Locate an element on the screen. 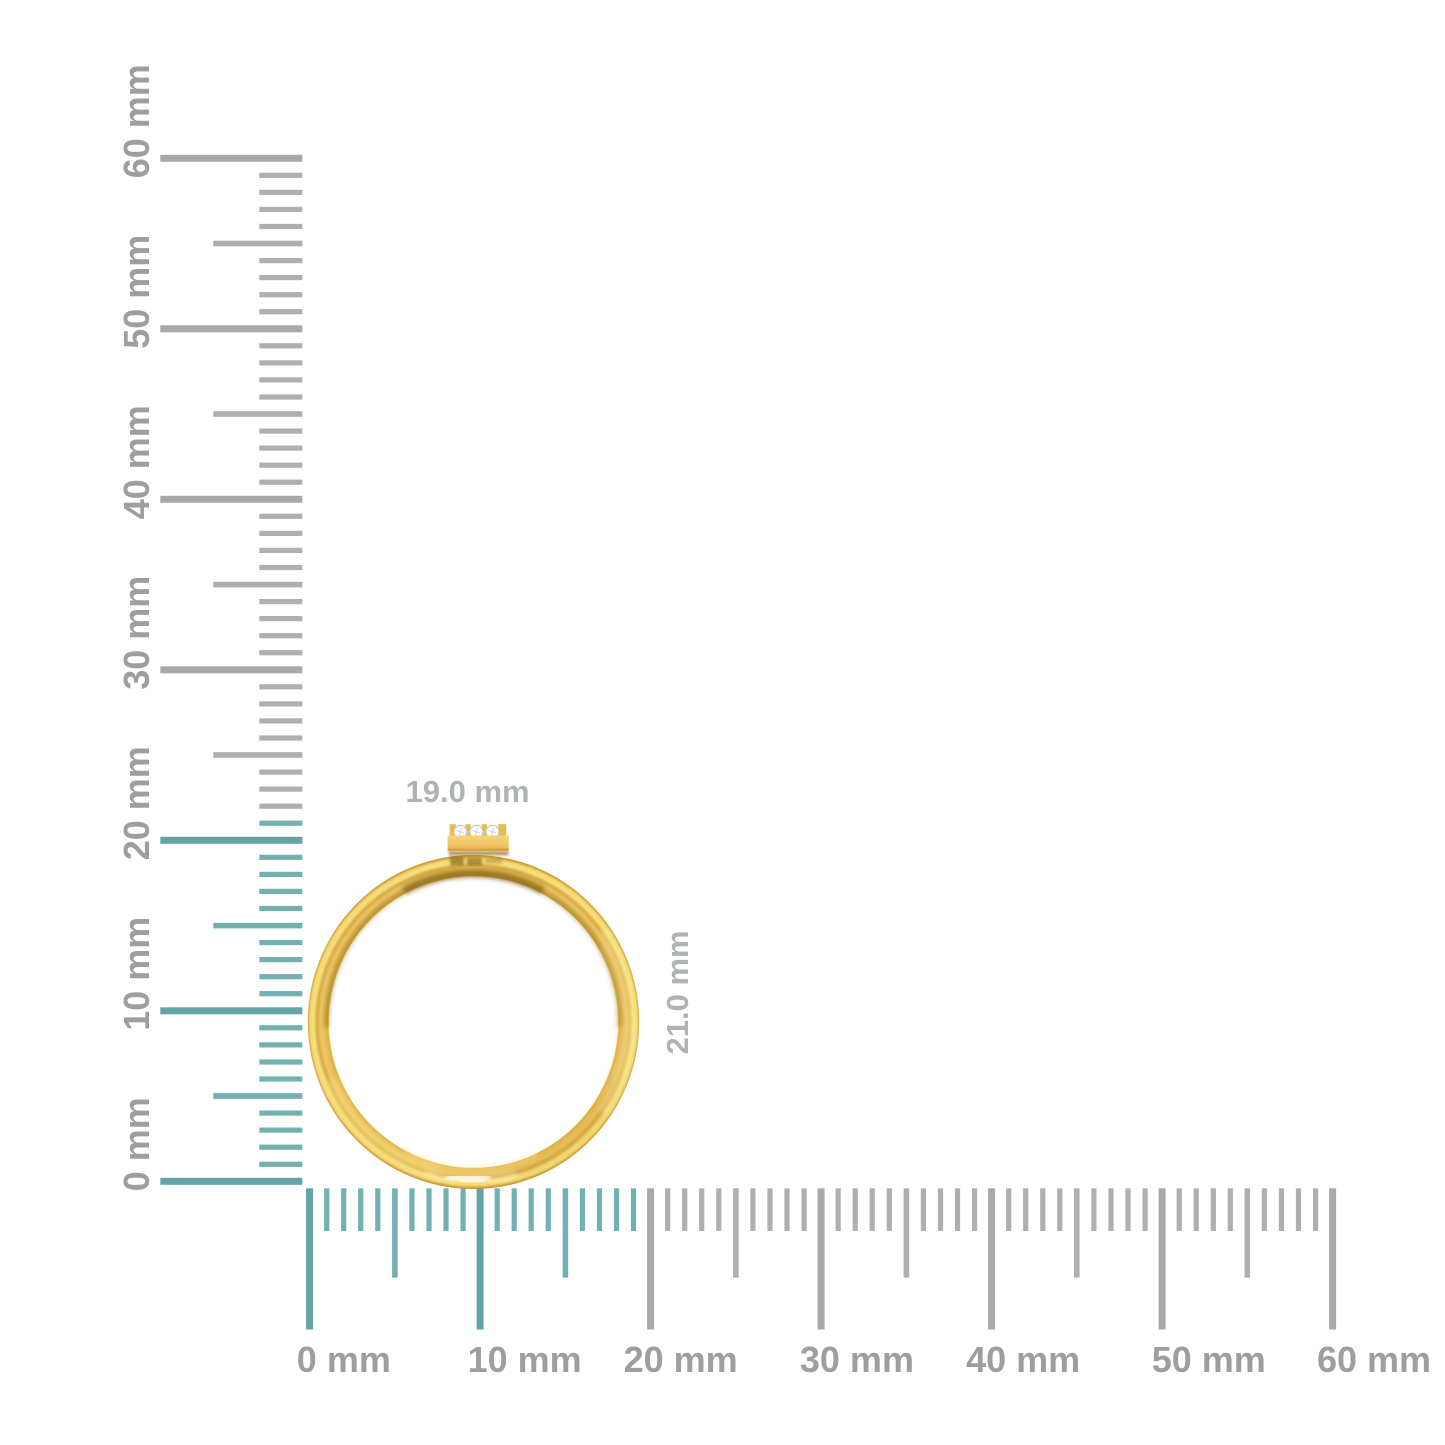 The height and width of the screenshot is (1445, 1445). svg-text: 21.0 mm is located at coordinates (677, 992).